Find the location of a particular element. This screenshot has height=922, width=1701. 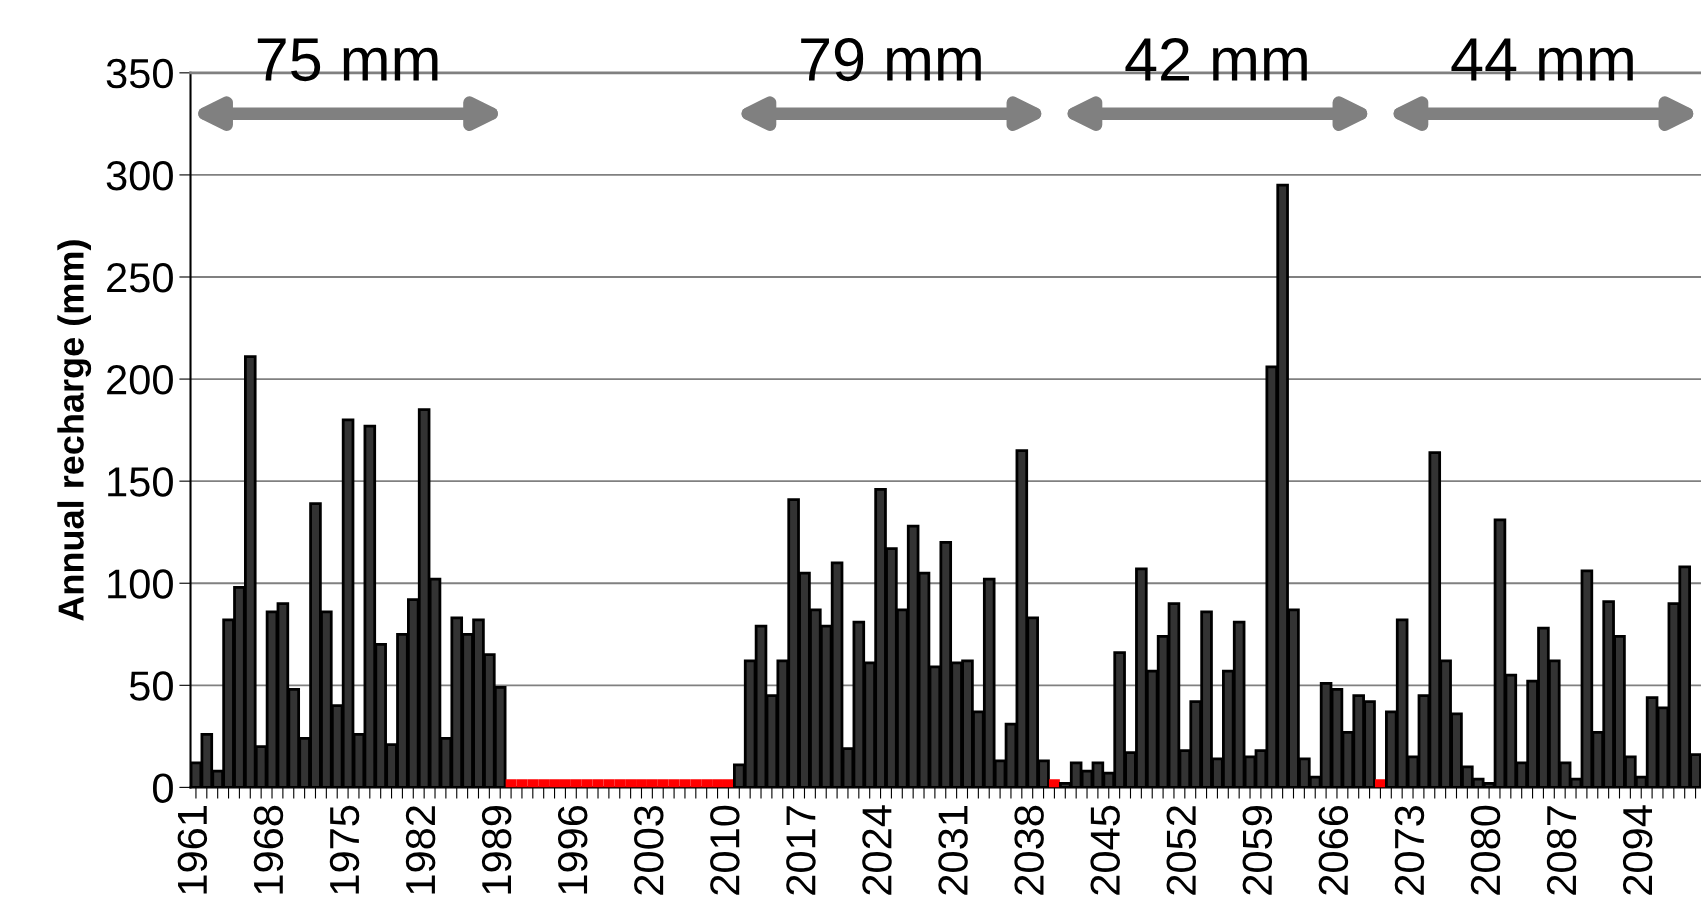

x-tick-label: 2059 is located at coordinates (1257, 850).